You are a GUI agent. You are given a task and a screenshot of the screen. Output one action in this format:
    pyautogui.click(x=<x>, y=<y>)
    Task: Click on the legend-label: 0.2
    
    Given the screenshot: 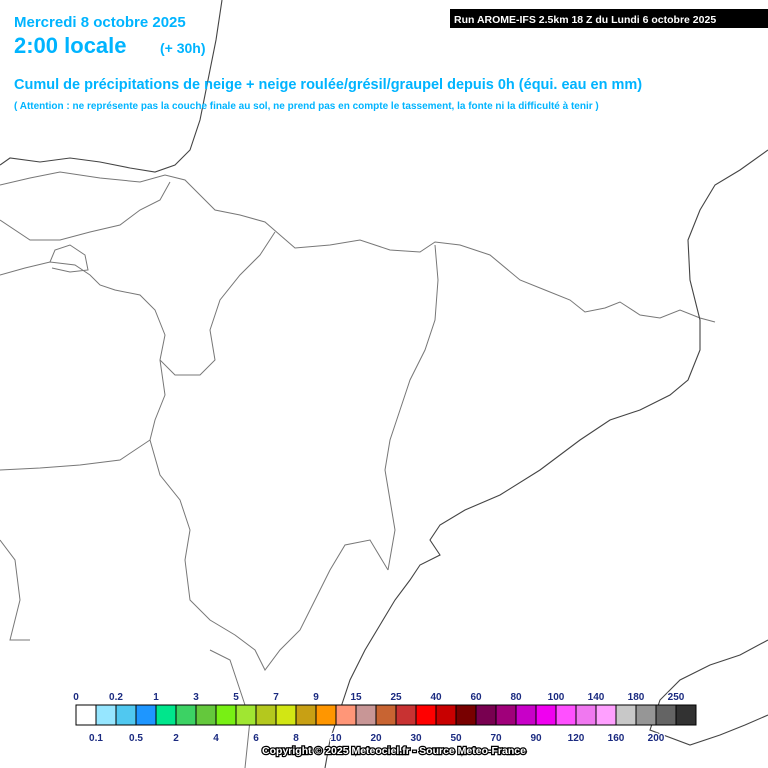 What is the action you would take?
    pyautogui.click(x=116, y=697)
    